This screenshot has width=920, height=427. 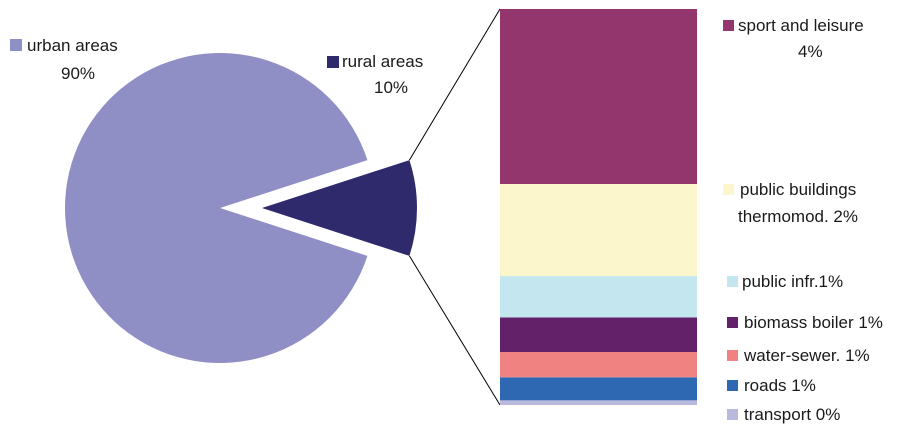 What do you see at coordinates (780, 385) in the screenshot?
I see `legend-label-roads: roads 1%` at bounding box center [780, 385].